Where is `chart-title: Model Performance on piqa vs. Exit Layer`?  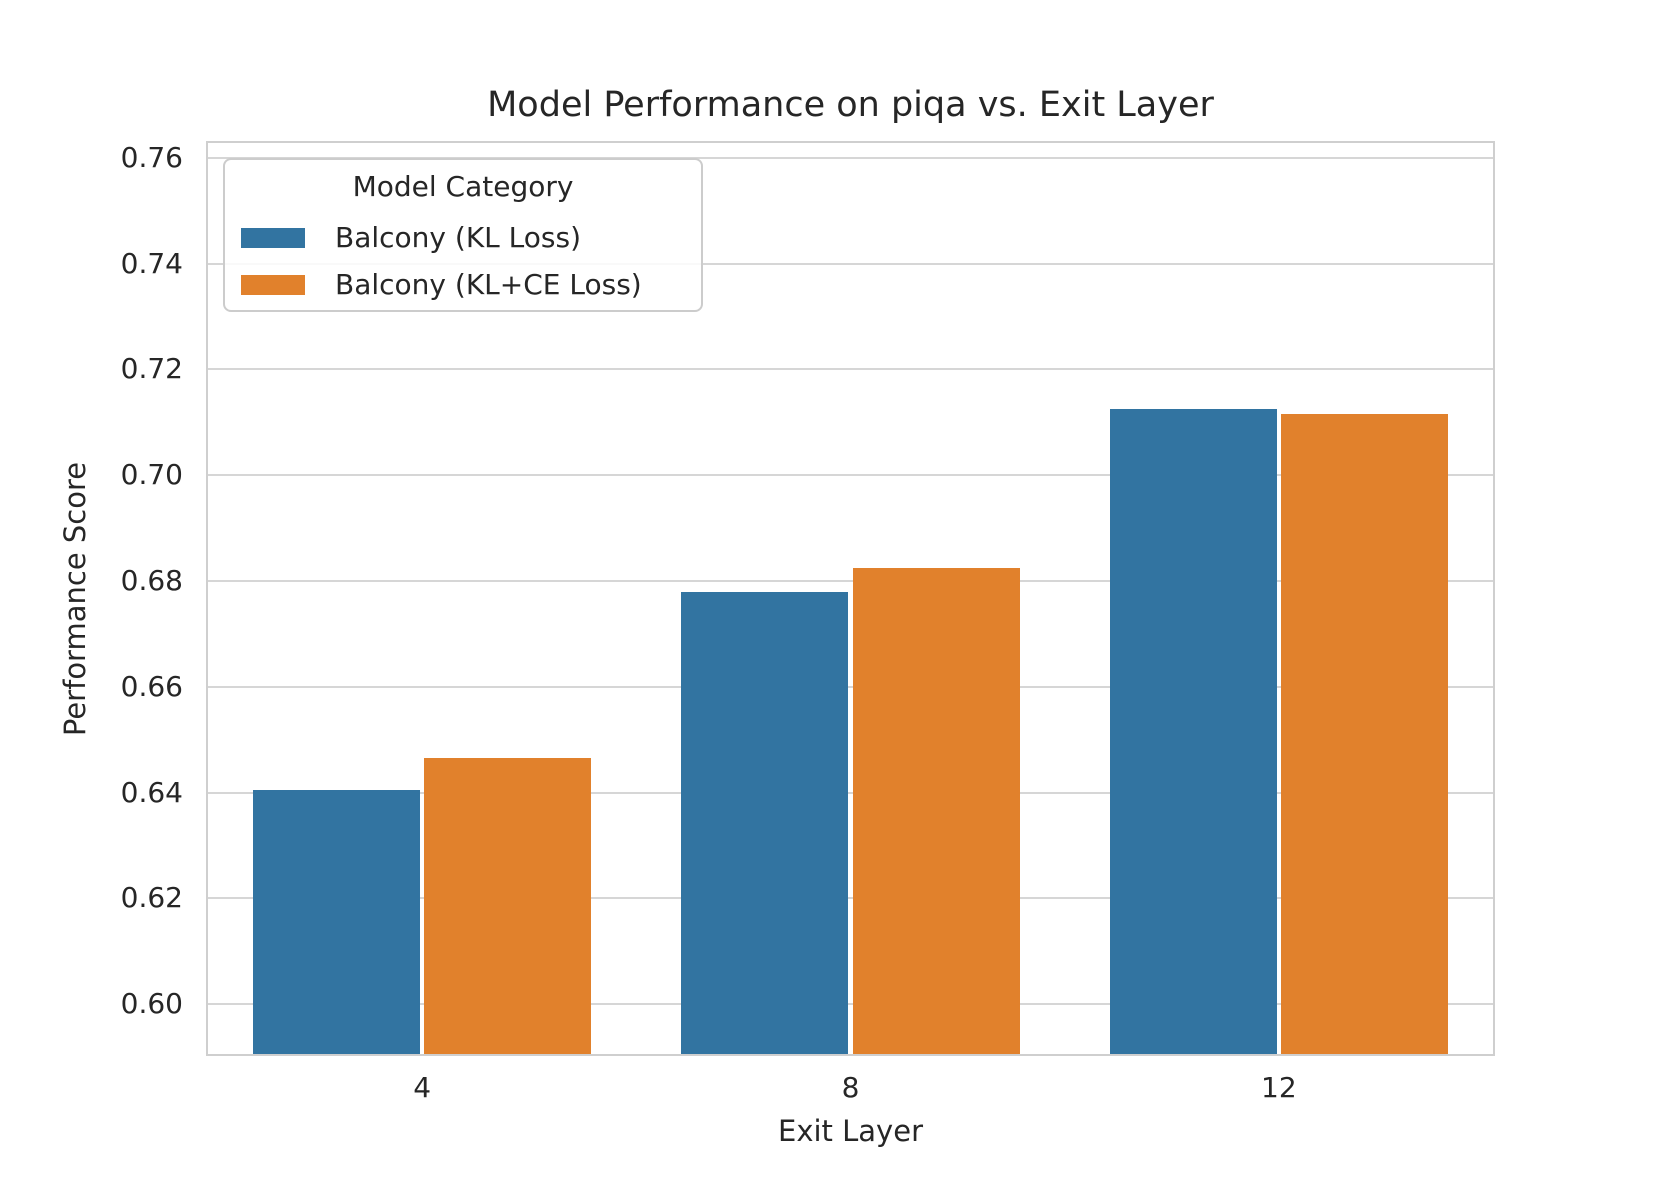
chart-title: Model Performance on piqa vs. Exit Layer is located at coordinates (850, 105).